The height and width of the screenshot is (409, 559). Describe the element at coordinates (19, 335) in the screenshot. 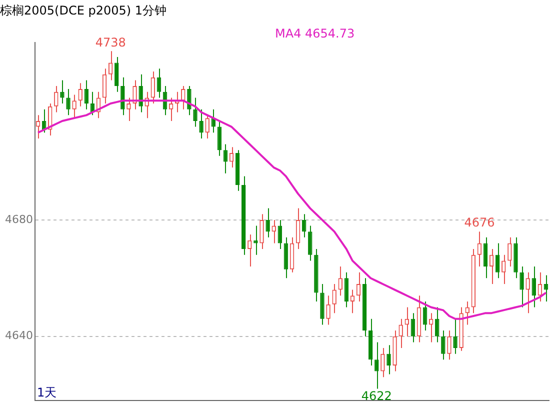

I see `y-tick-label: 4640` at that location.